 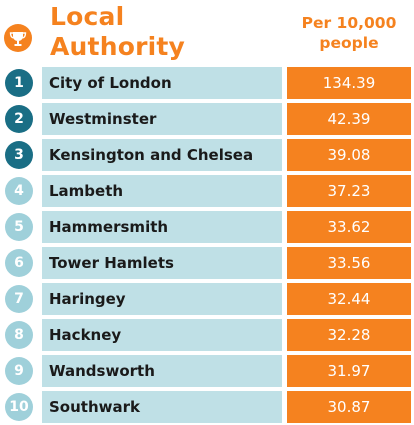 I want to click on rank-badge: 6, so click(x=19, y=263).